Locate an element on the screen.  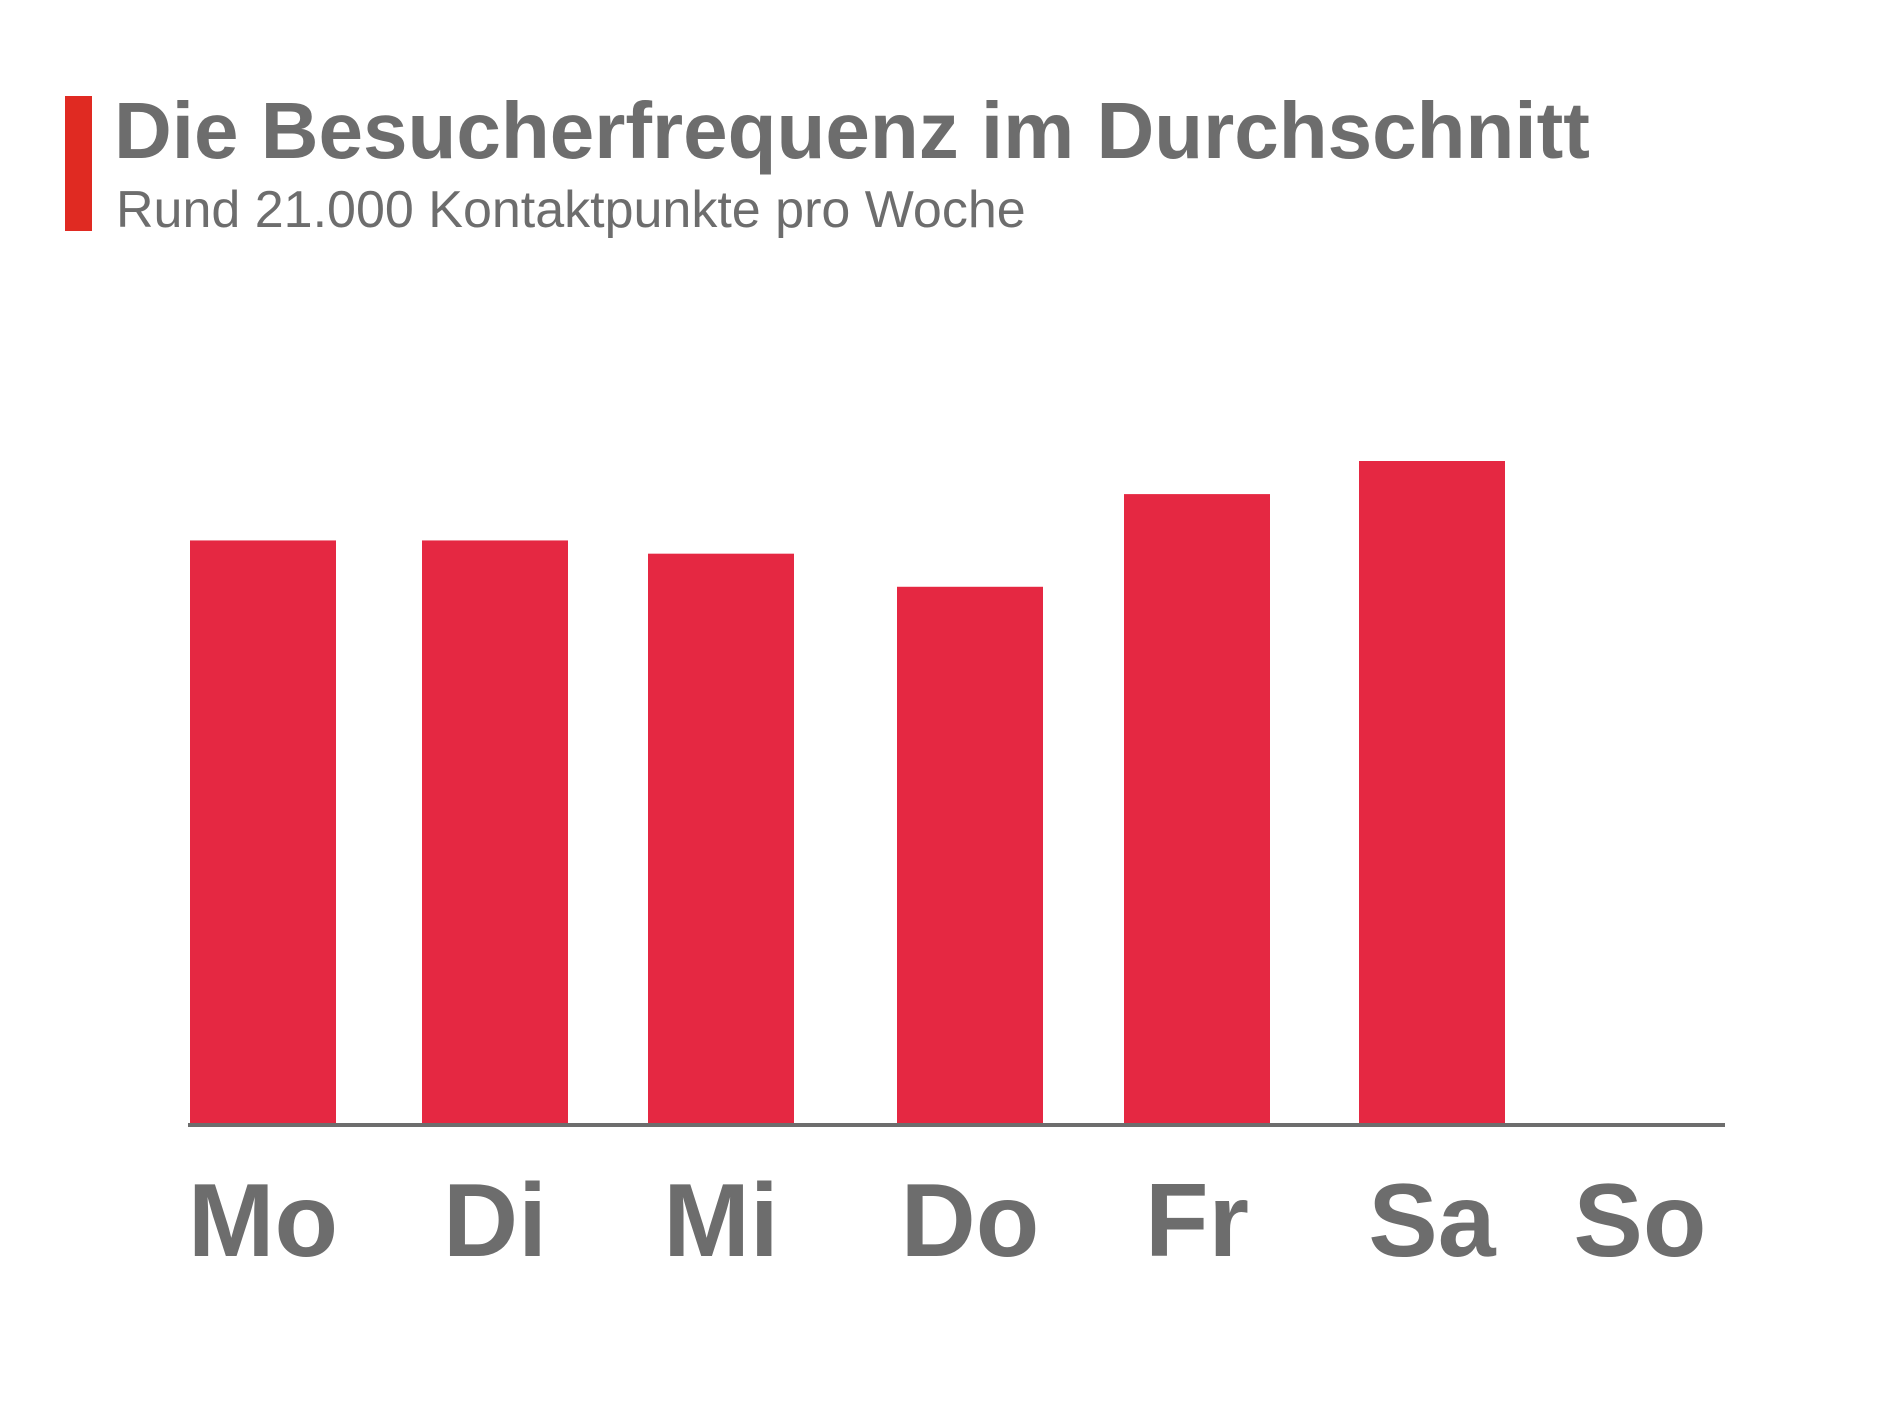
page-subtitle: Rund 21.000 Kontaktpunkte pro Woche is located at coordinates (571, 210).